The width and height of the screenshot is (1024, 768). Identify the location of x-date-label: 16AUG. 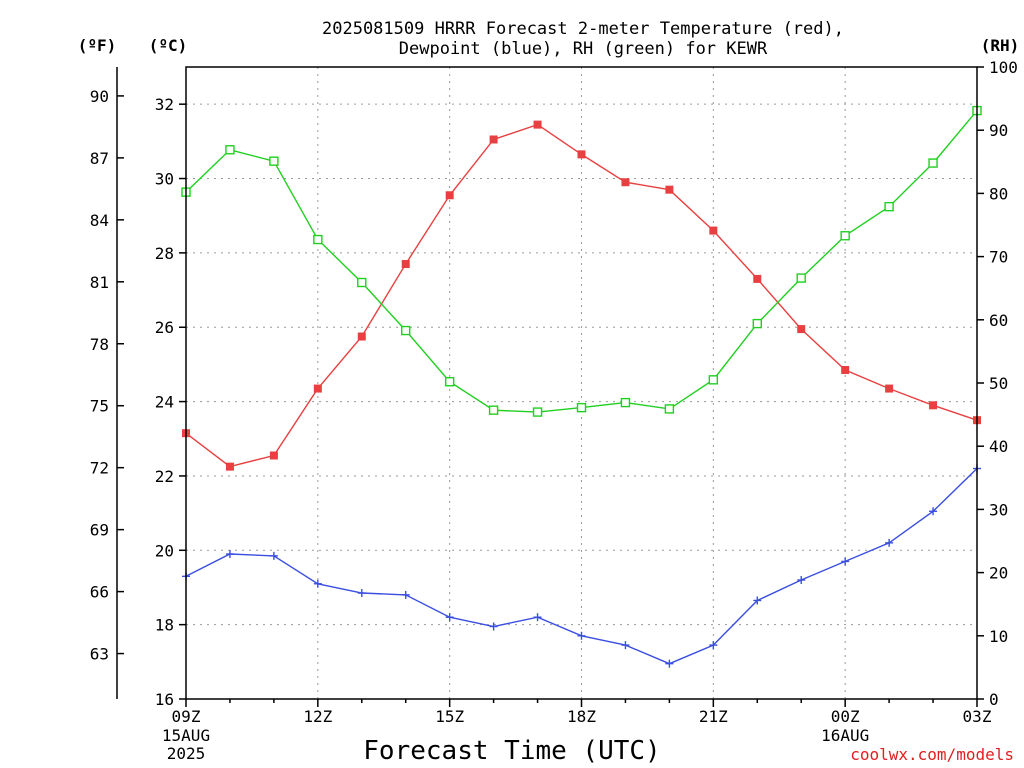
(845, 735).